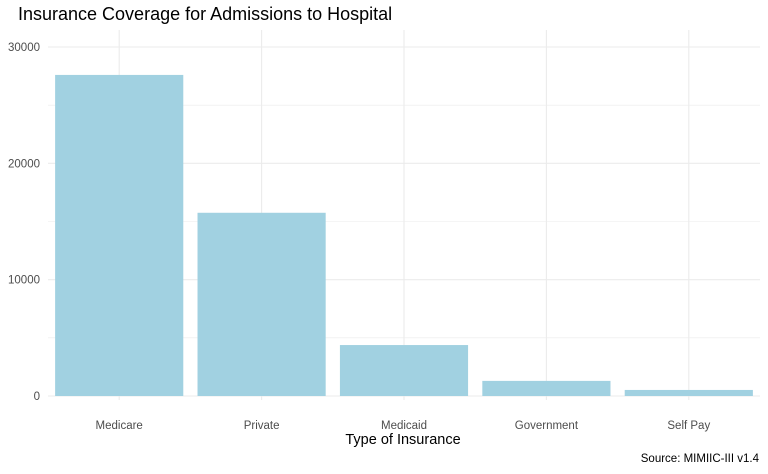  I want to click on x-tick-label: Medicaid, so click(404, 426).